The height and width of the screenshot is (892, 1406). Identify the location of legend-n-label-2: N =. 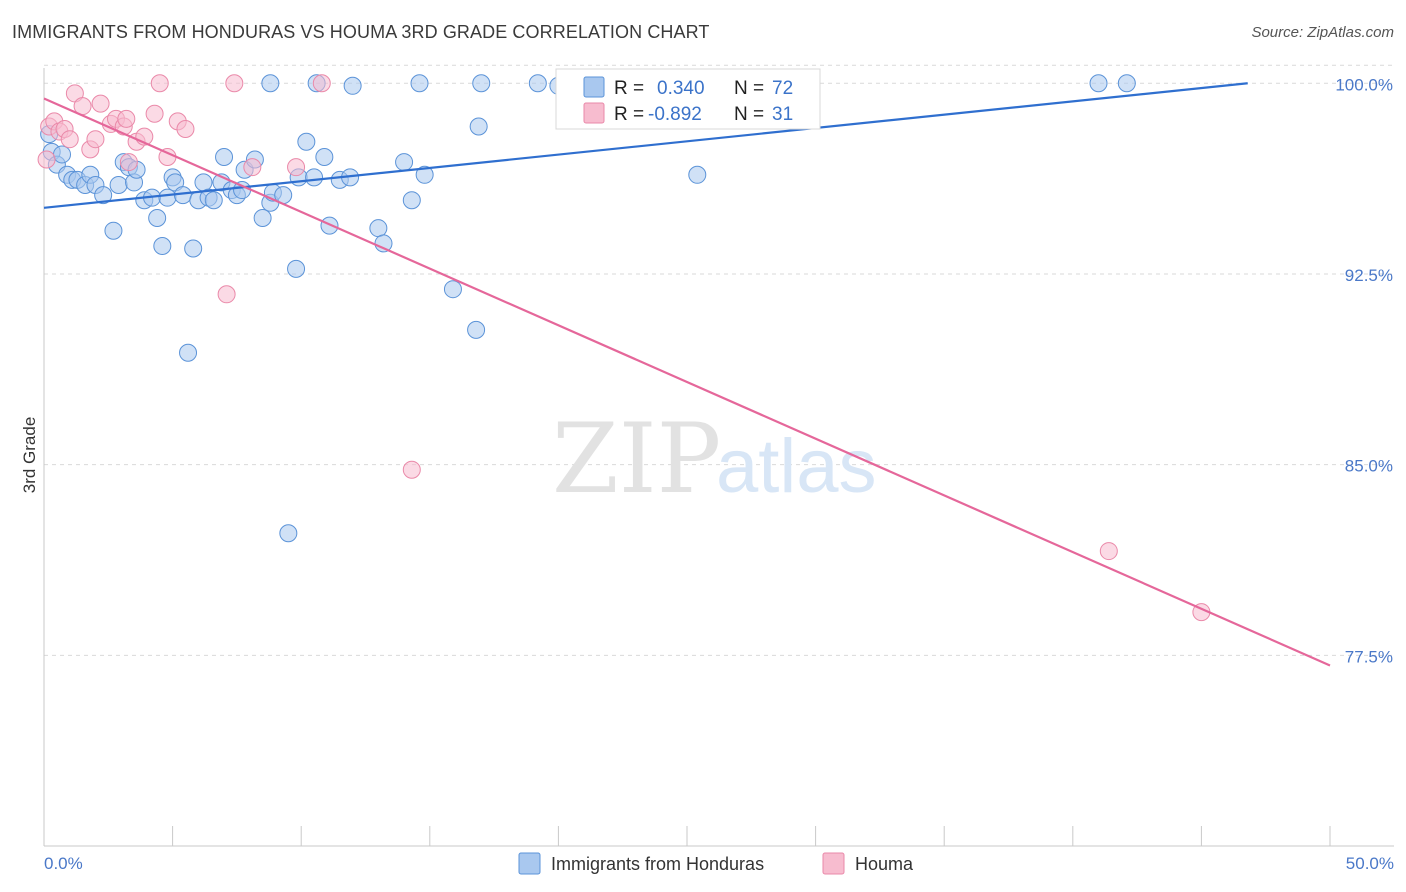
(749, 114).